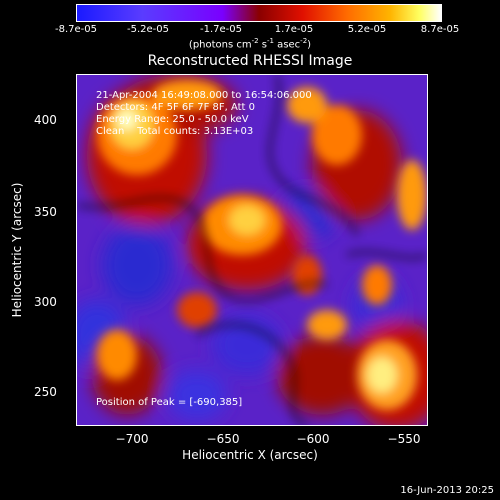 The image size is (500, 500). Describe the element at coordinates (404, 439) in the screenshot. I see `x-tick-label: −550` at that location.